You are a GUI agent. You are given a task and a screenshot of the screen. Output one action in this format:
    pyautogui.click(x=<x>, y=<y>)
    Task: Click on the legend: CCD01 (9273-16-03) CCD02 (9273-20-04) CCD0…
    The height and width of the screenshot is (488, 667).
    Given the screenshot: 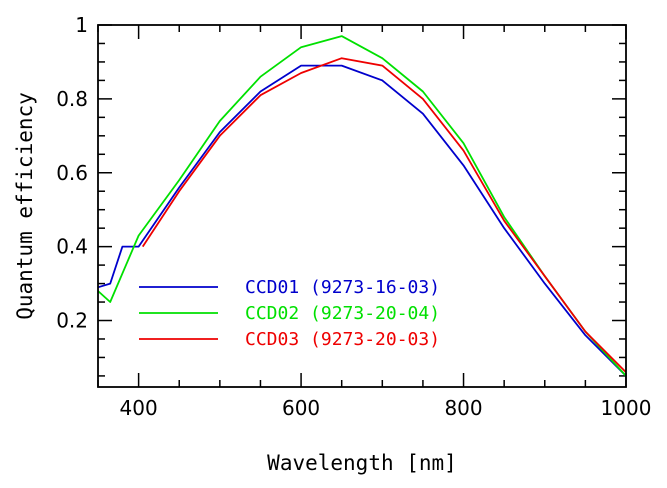 What is the action you would take?
    pyautogui.click(x=289, y=313)
    